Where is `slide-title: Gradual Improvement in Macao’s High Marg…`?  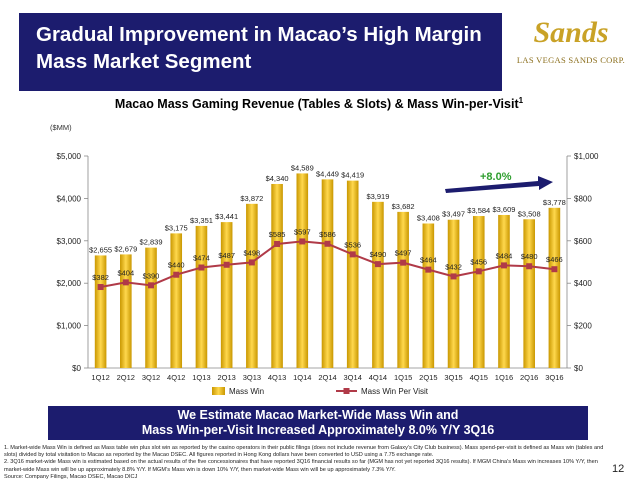 slide-title: Gradual Improvement in Macao’s High Marg… is located at coordinates (259, 48).